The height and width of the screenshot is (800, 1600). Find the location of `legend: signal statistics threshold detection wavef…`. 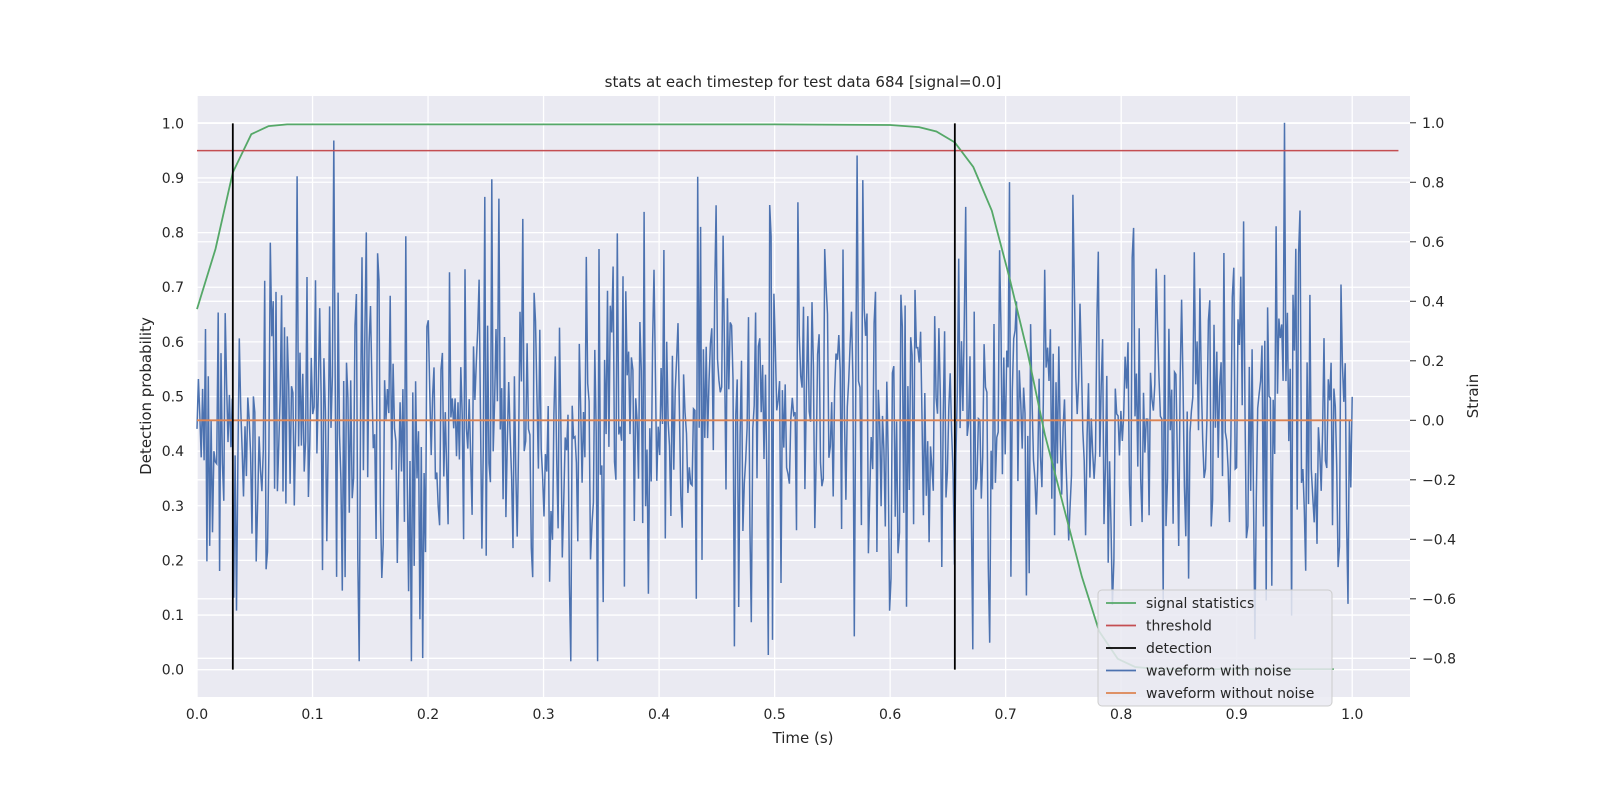

legend: signal statistics threshold detection wavef… is located at coordinates (1215, 648).